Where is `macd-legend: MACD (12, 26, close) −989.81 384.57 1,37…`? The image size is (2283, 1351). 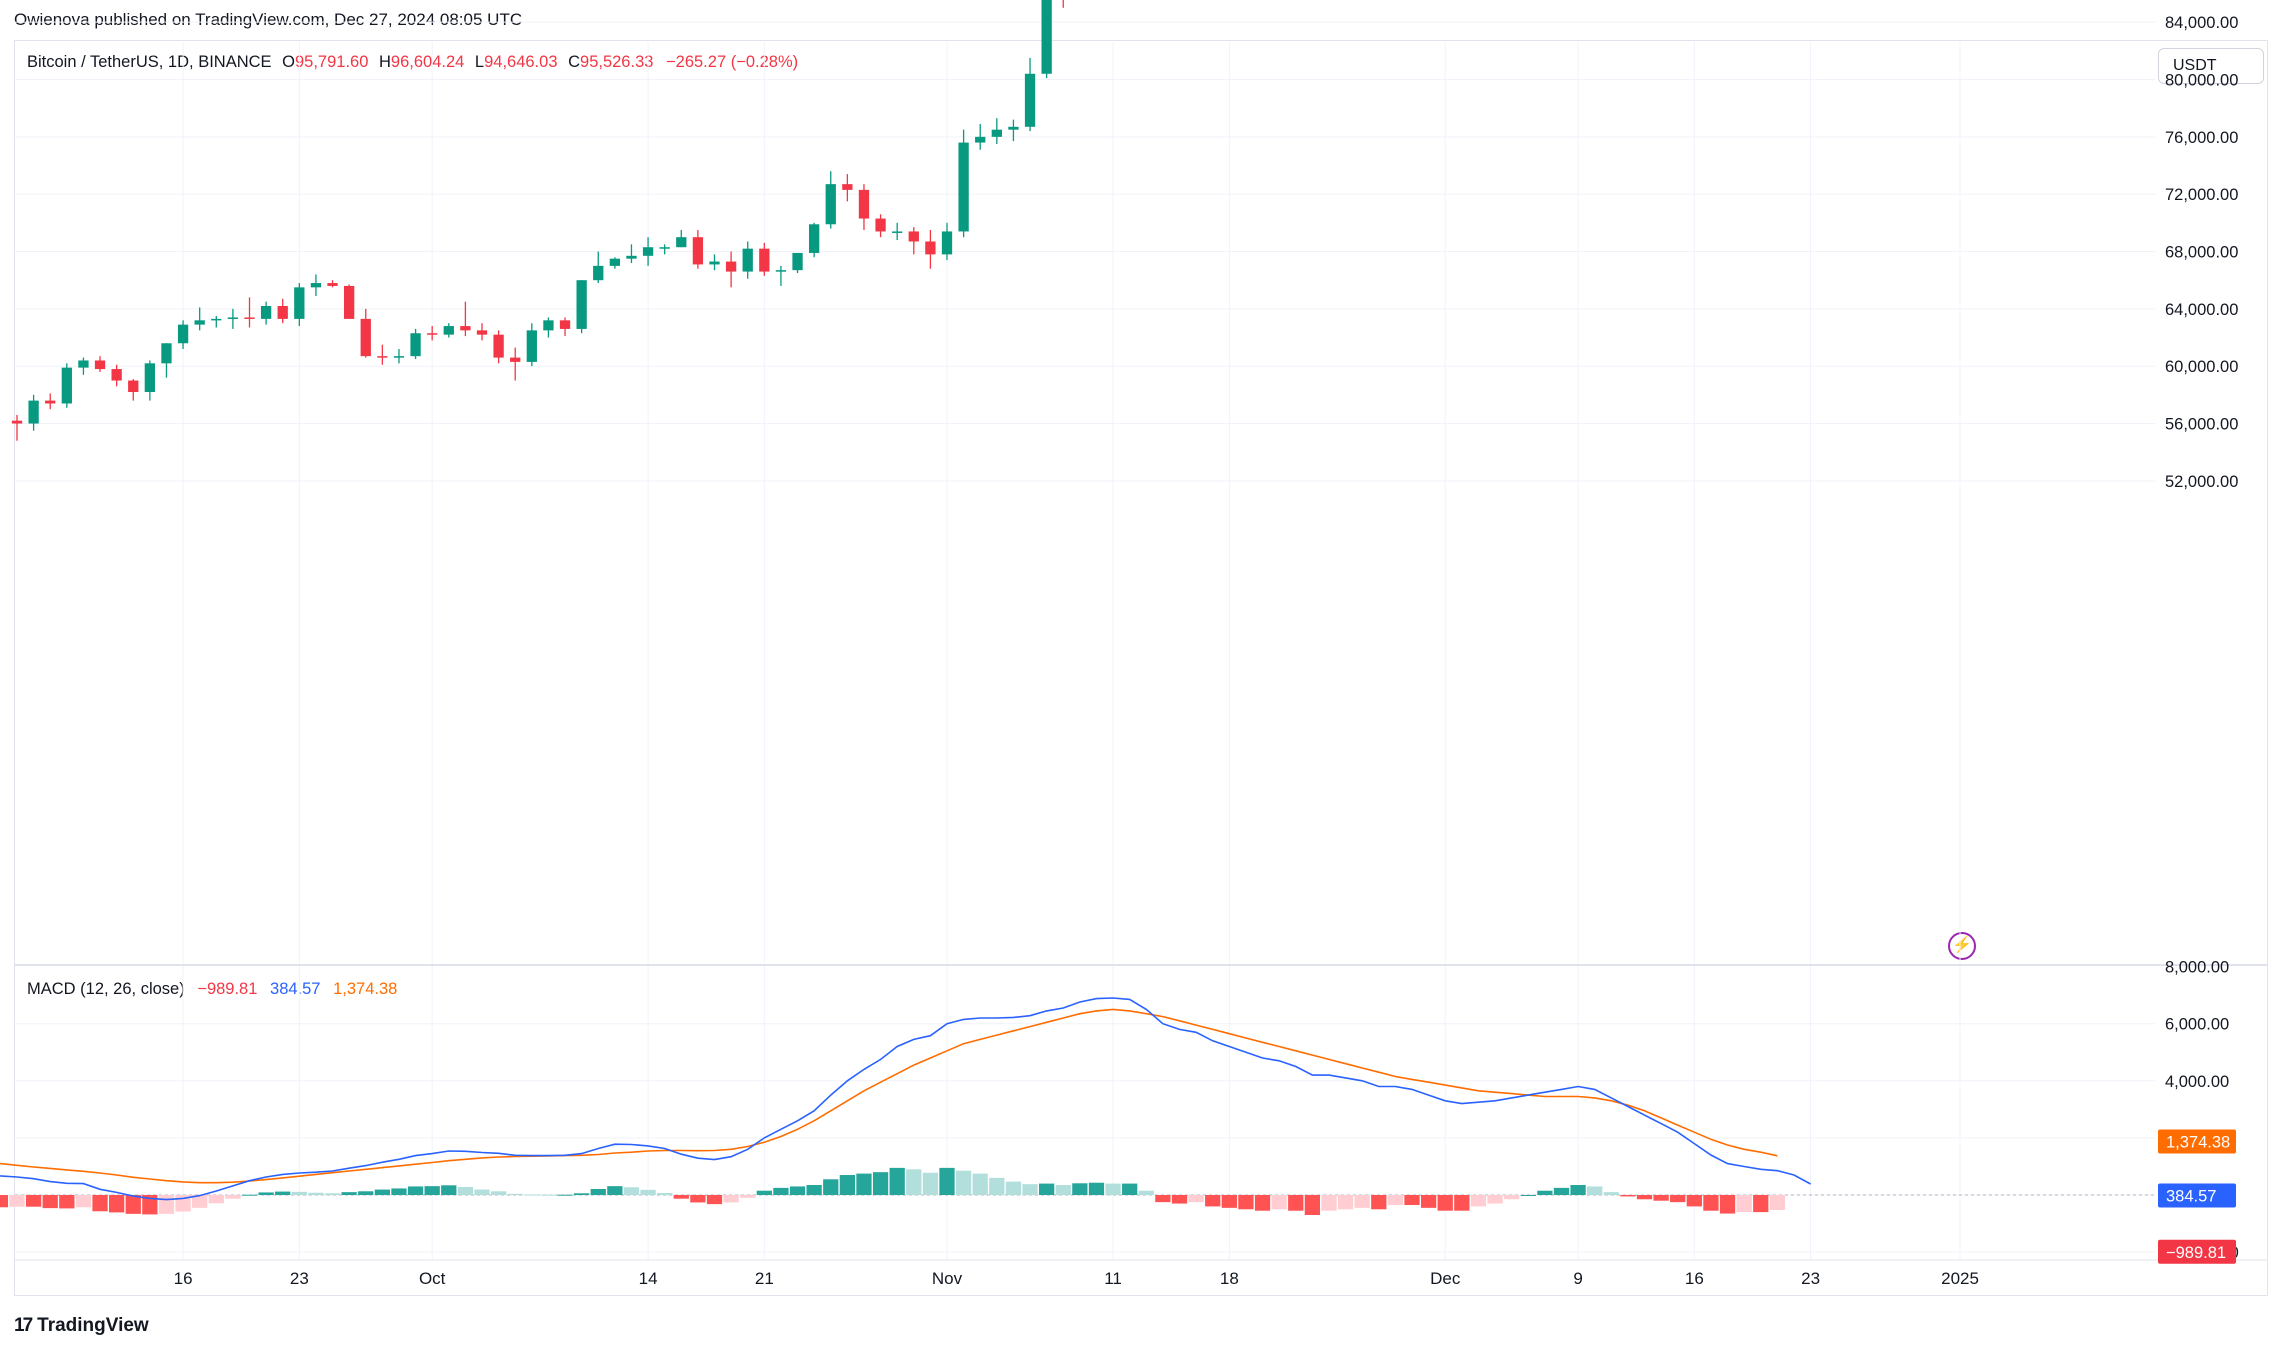
macd-legend: MACD (12, 26, close) −989.81 384.57 1,37… is located at coordinates (212, 989).